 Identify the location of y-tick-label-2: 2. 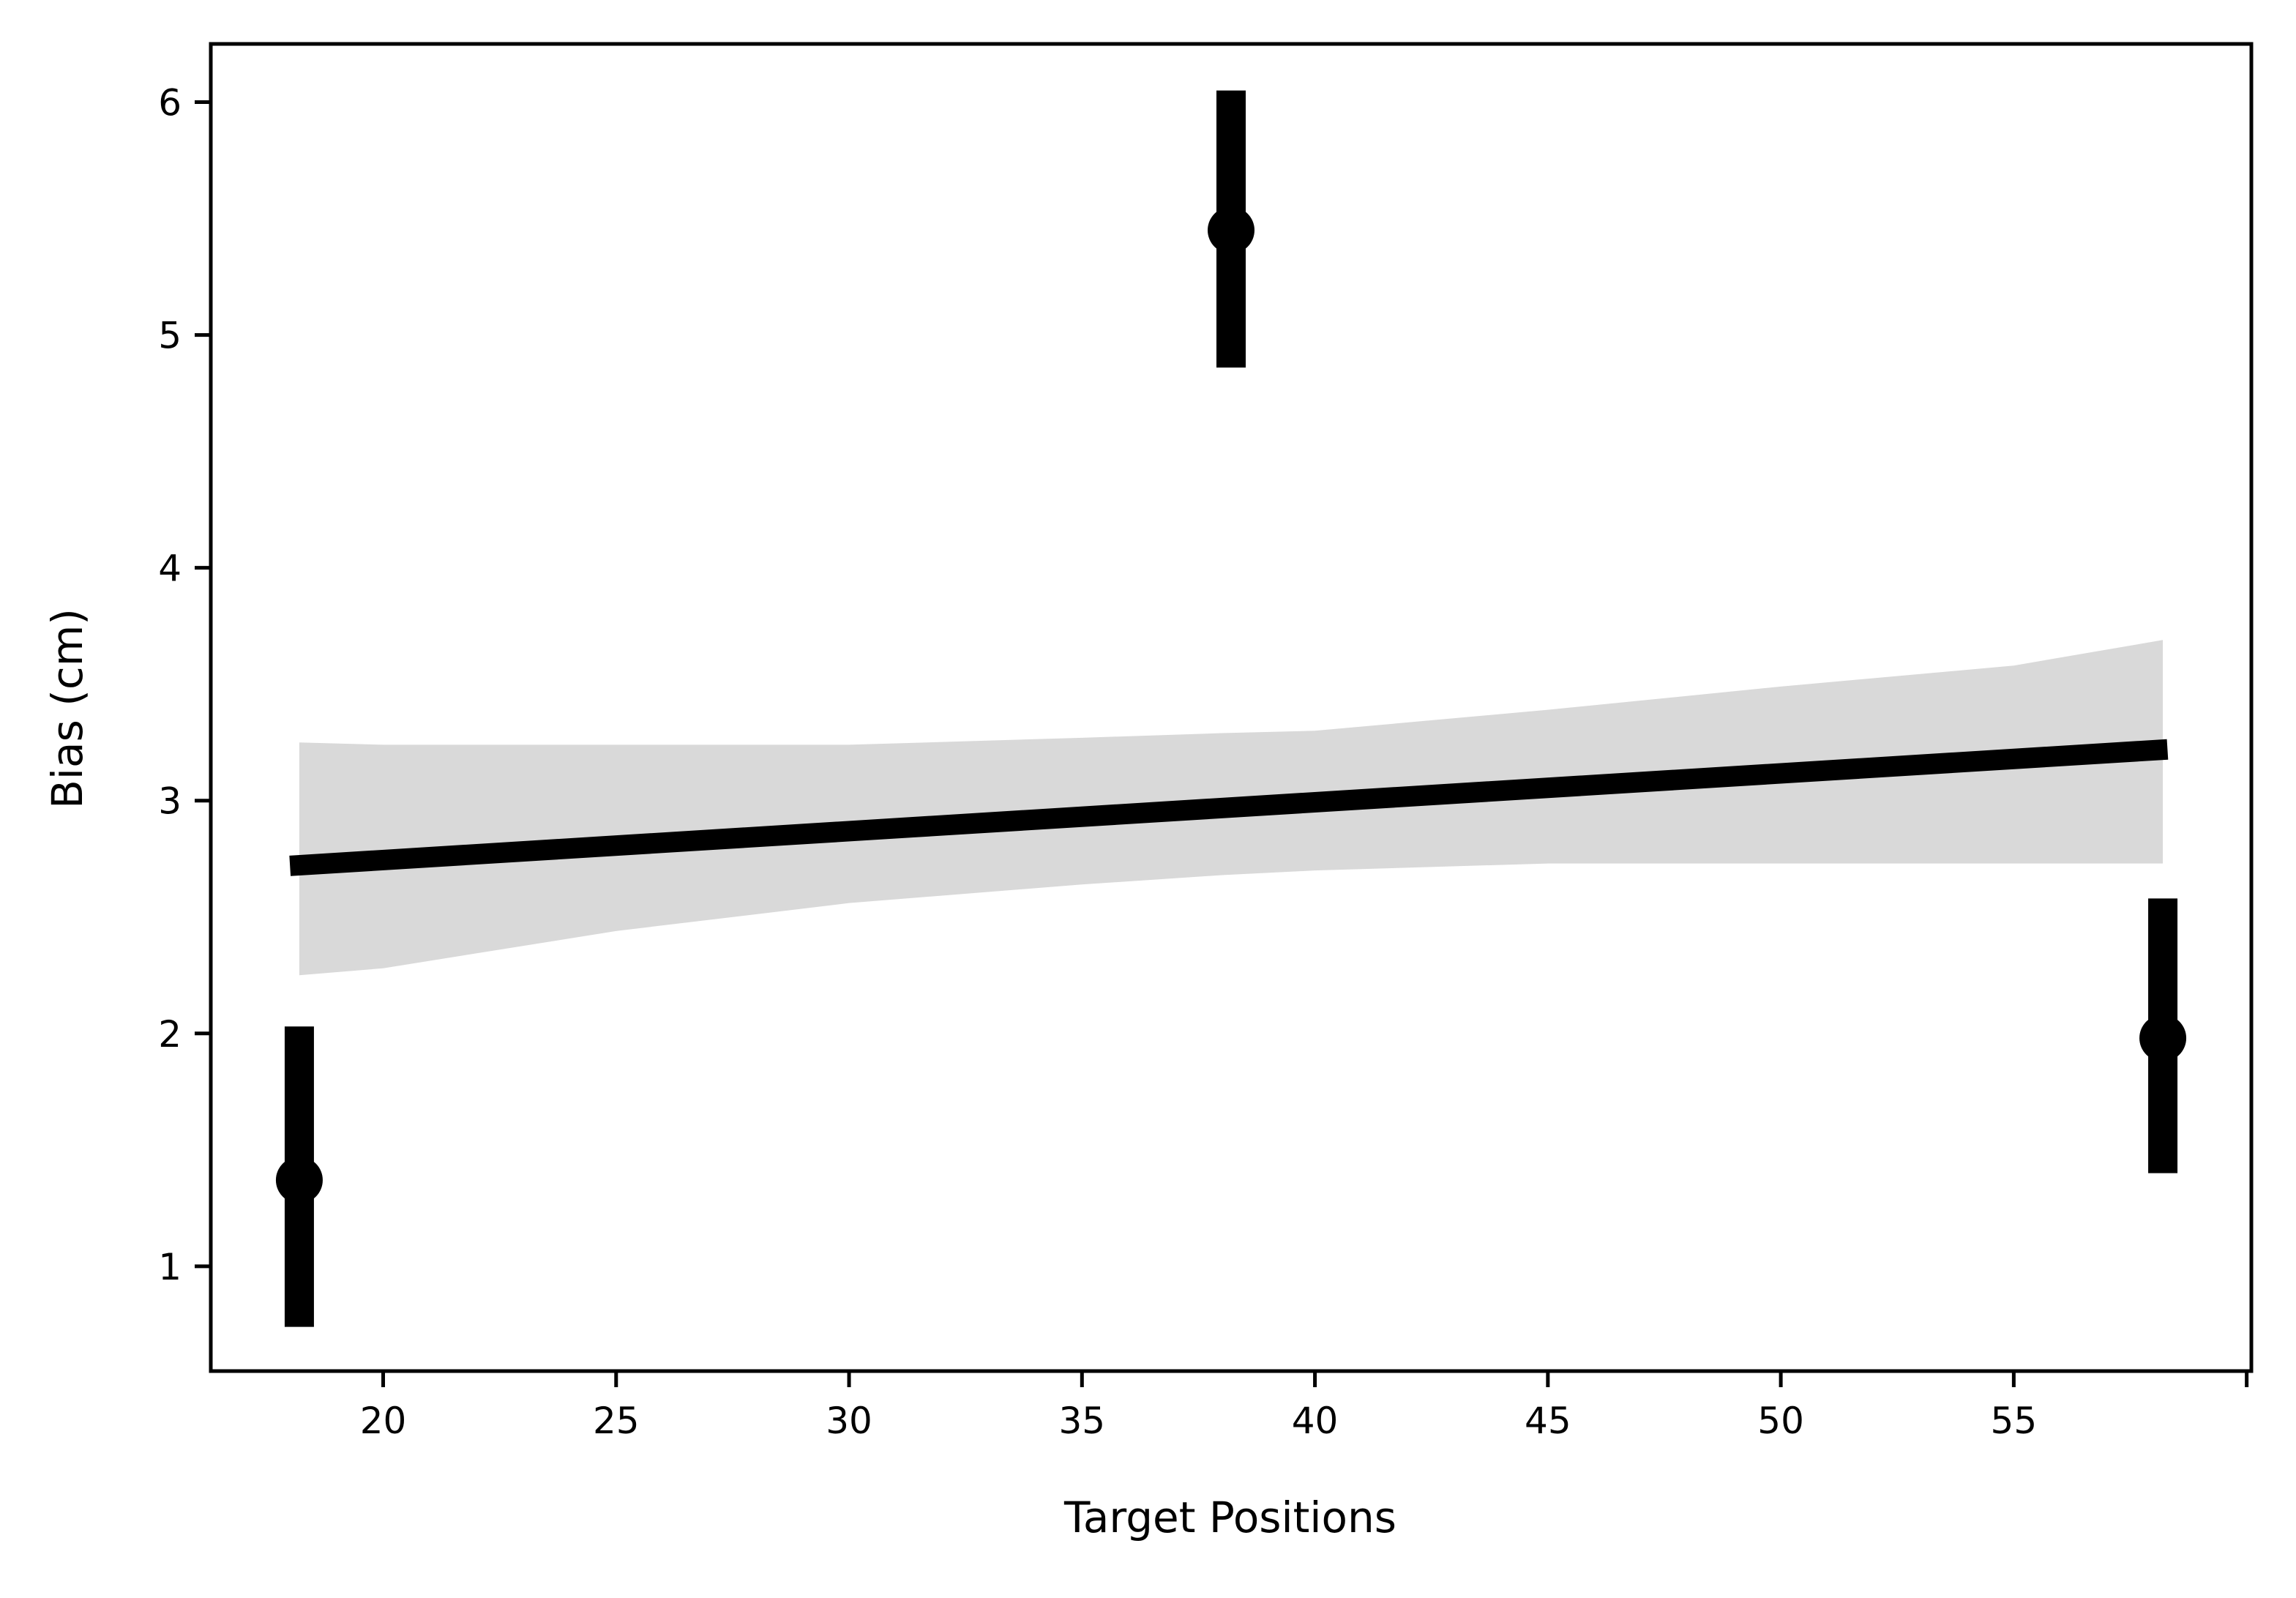
(170, 1034).